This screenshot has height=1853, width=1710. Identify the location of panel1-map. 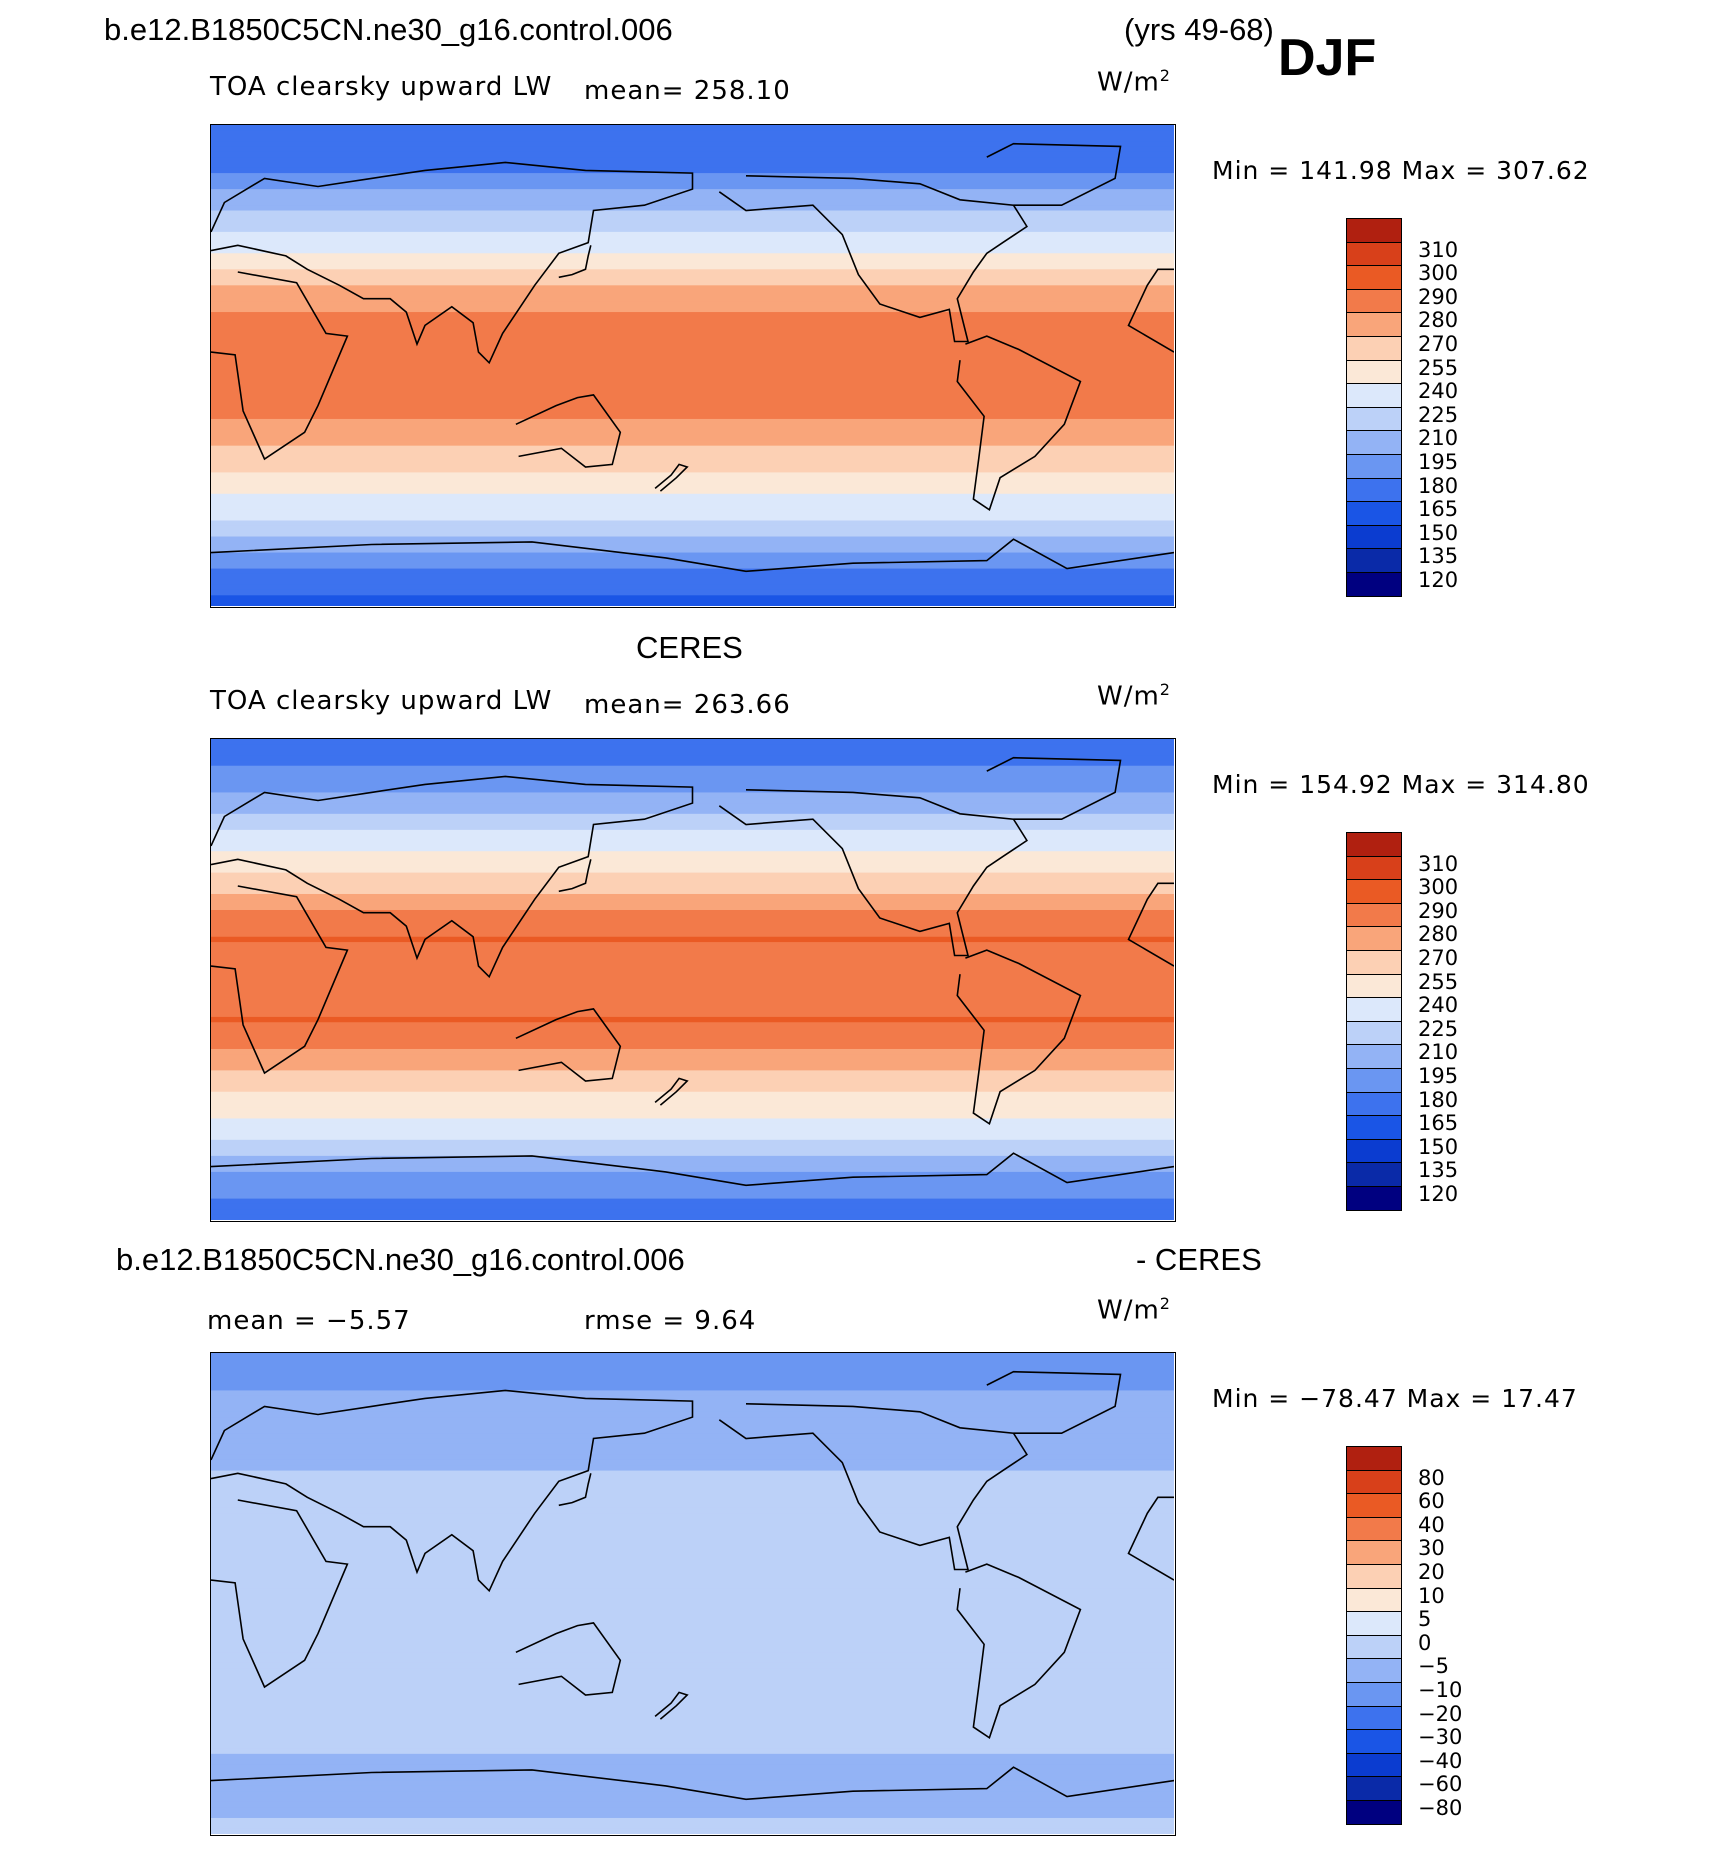
(693, 366).